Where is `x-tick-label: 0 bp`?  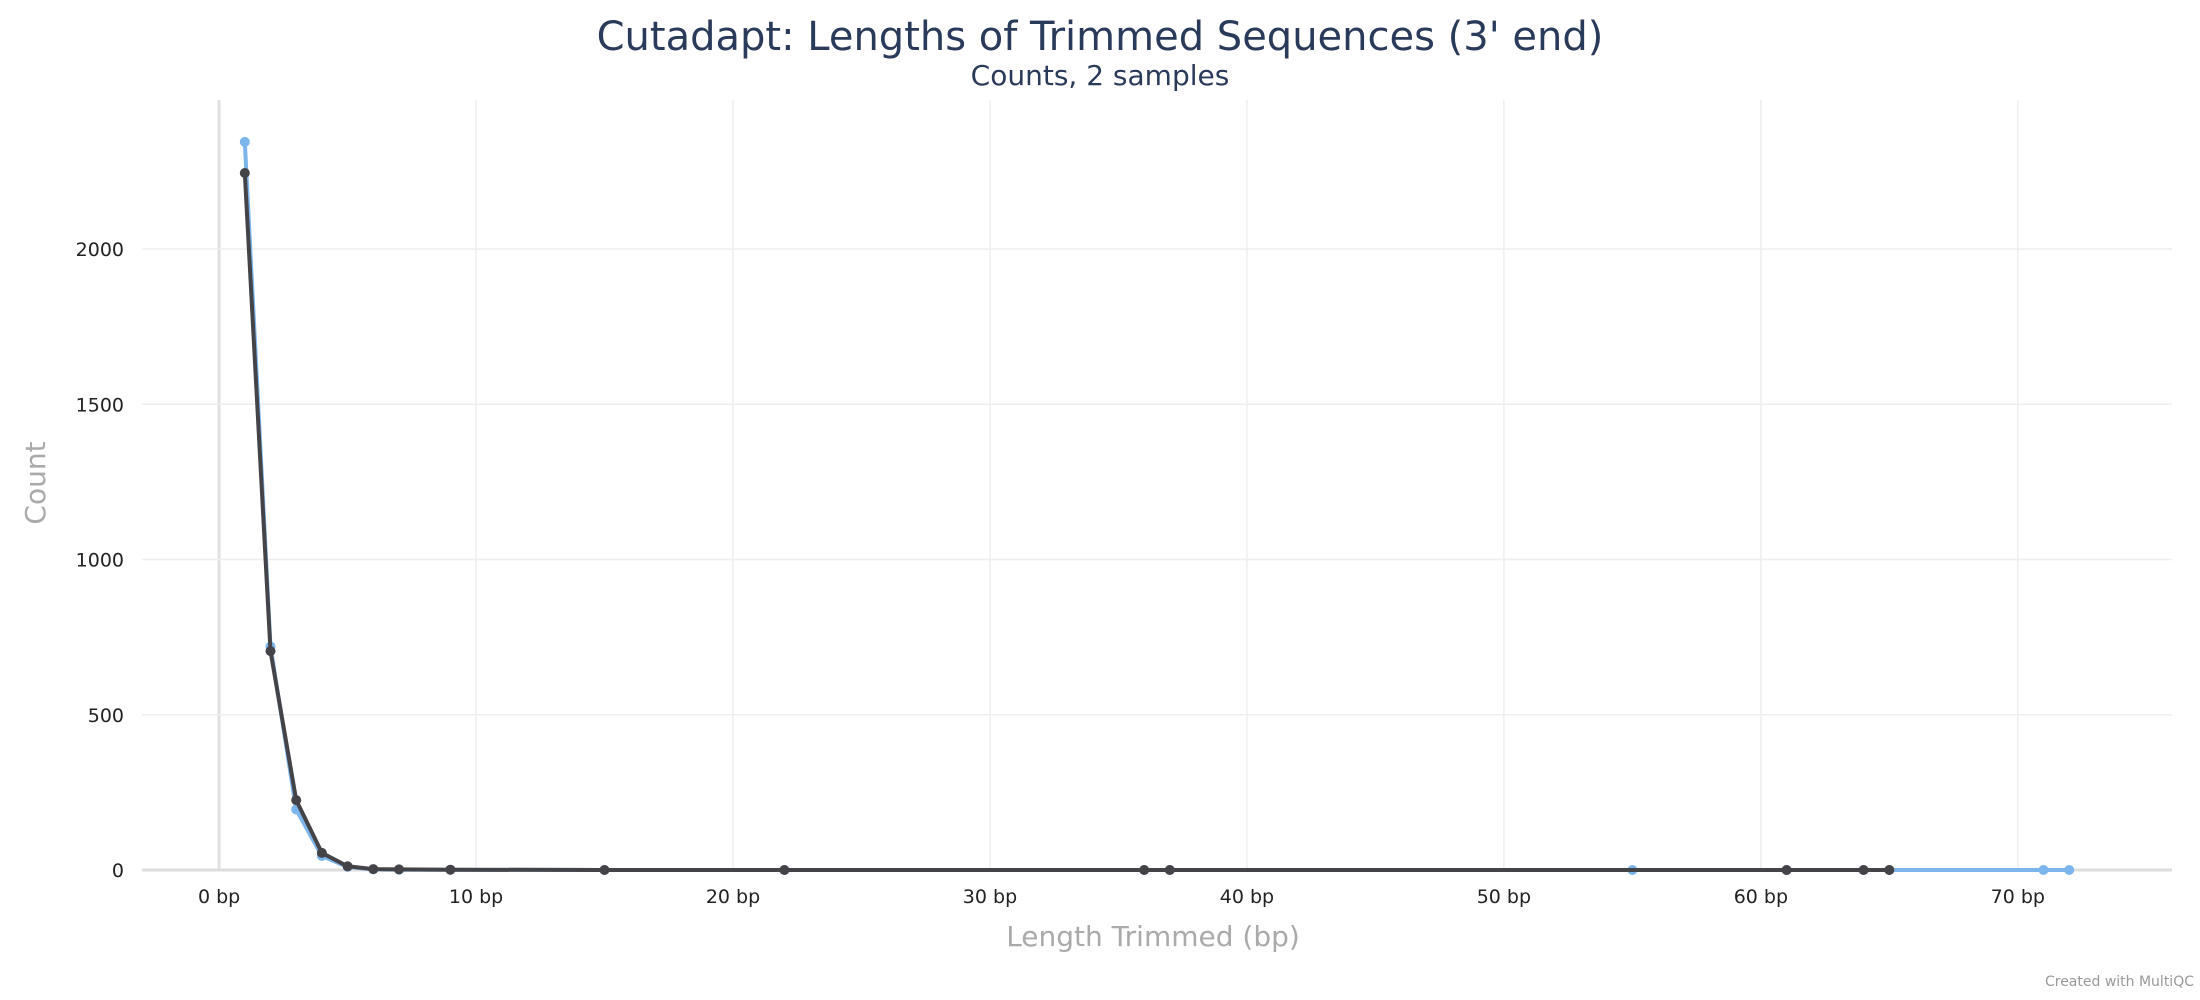 x-tick-label: 0 bp is located at coordinates (219, 897).